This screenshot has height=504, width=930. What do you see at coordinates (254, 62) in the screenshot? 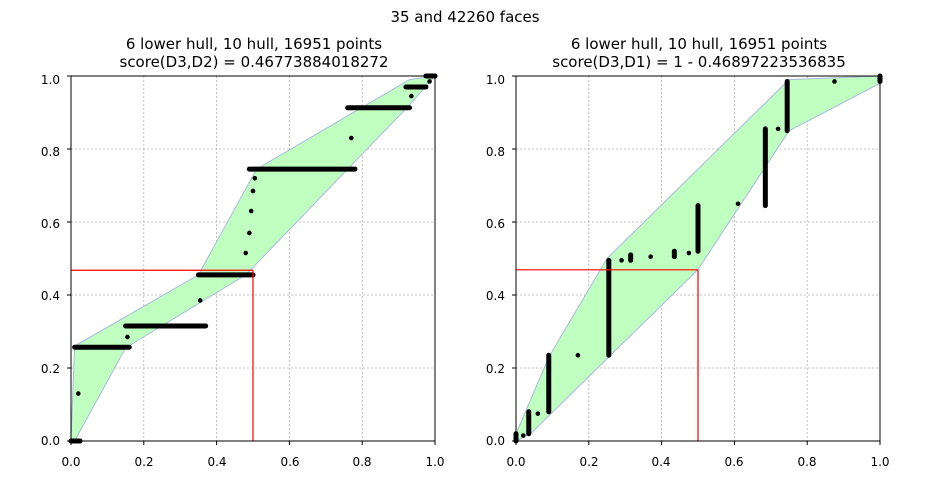
I see `left-title-line2: score(D3,D2) = 0.46773884018272` at bounding box center [254, 62].